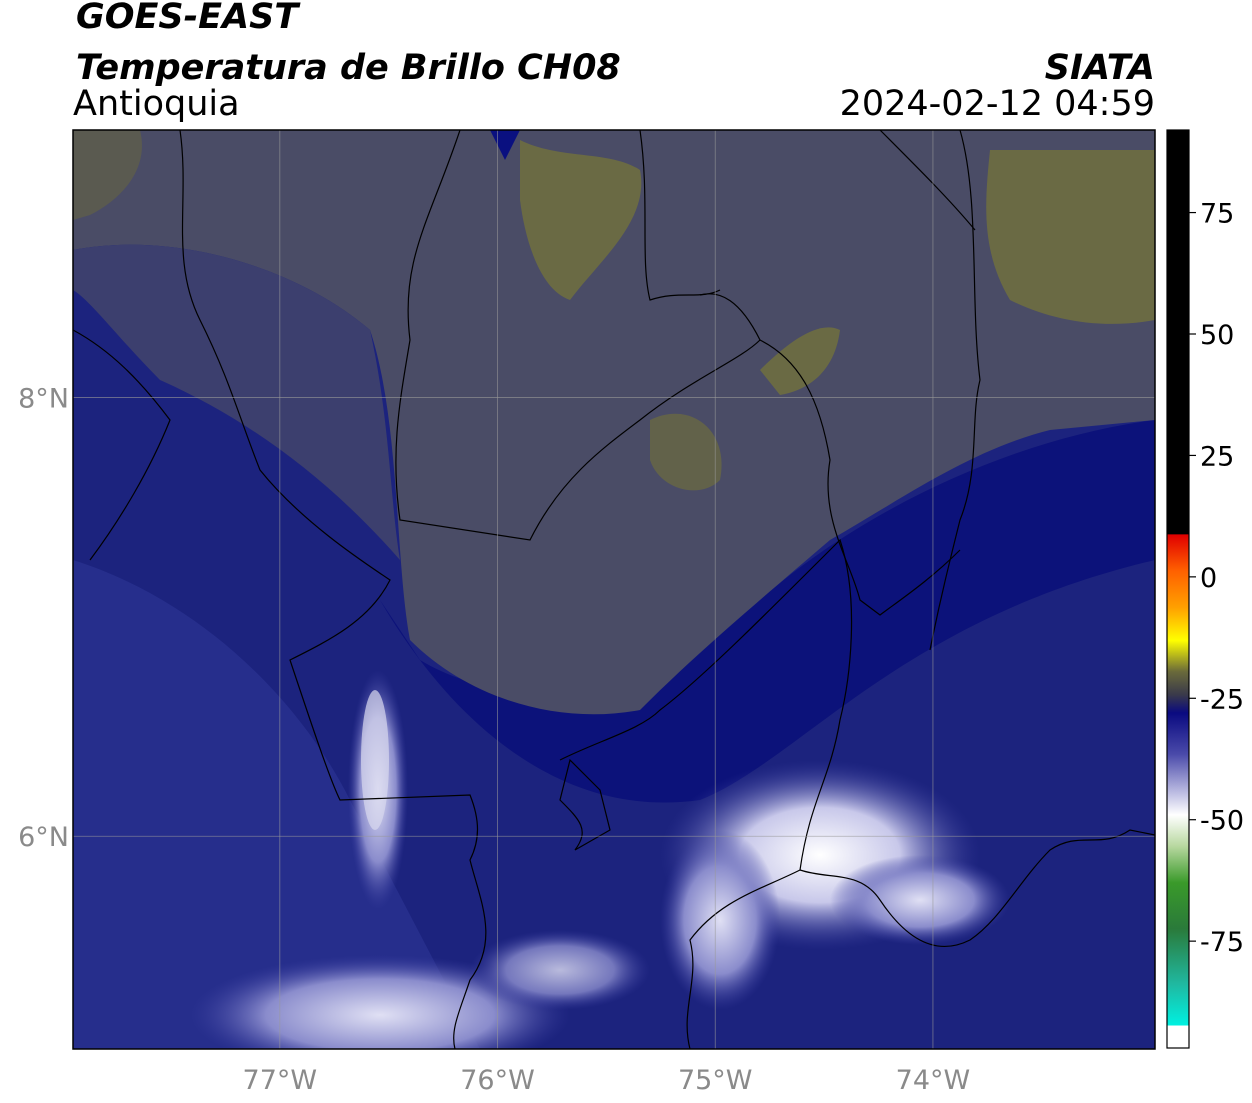  Describe the element at coordinates (497, 1080) in the screenshot. I see `lon-label: 76°W` at that location.